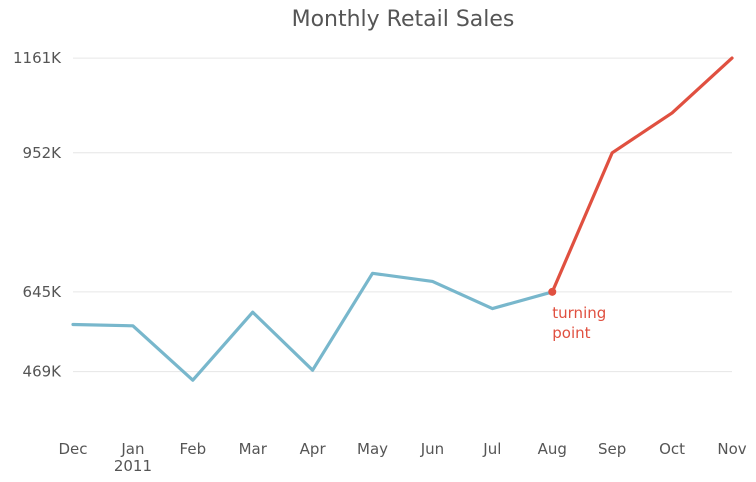  What do you see at coordinates (612, 449) in the screenshot?
I see `x-tick-label: Sep` at bounding box center [612, 449].